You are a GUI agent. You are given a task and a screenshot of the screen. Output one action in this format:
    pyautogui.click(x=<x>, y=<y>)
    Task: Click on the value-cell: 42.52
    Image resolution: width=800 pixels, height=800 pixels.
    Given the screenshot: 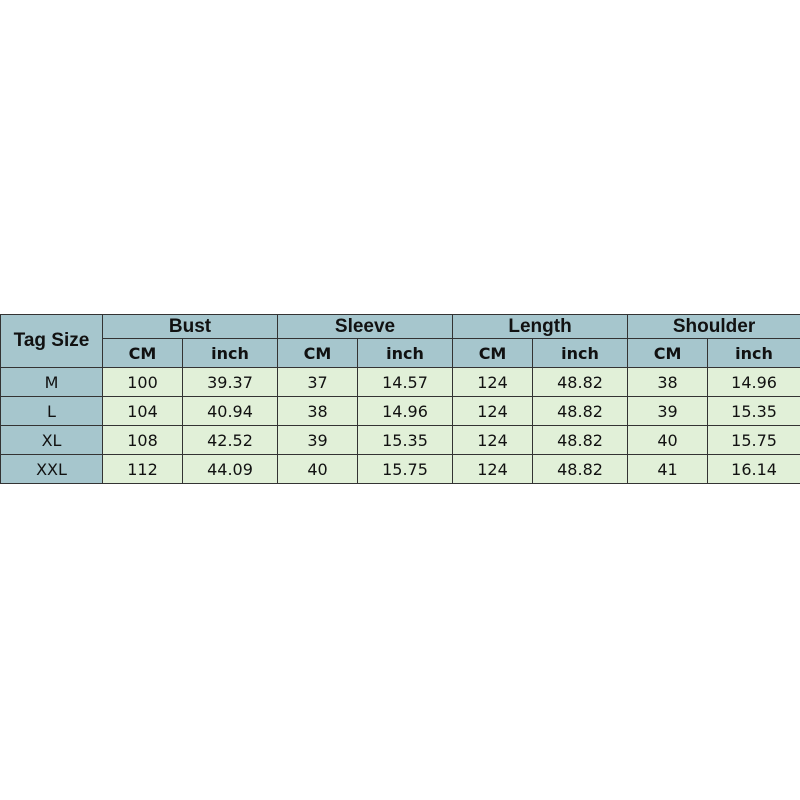 What is the action you would take?
    pyautogui.click(x=230, y=440)
    